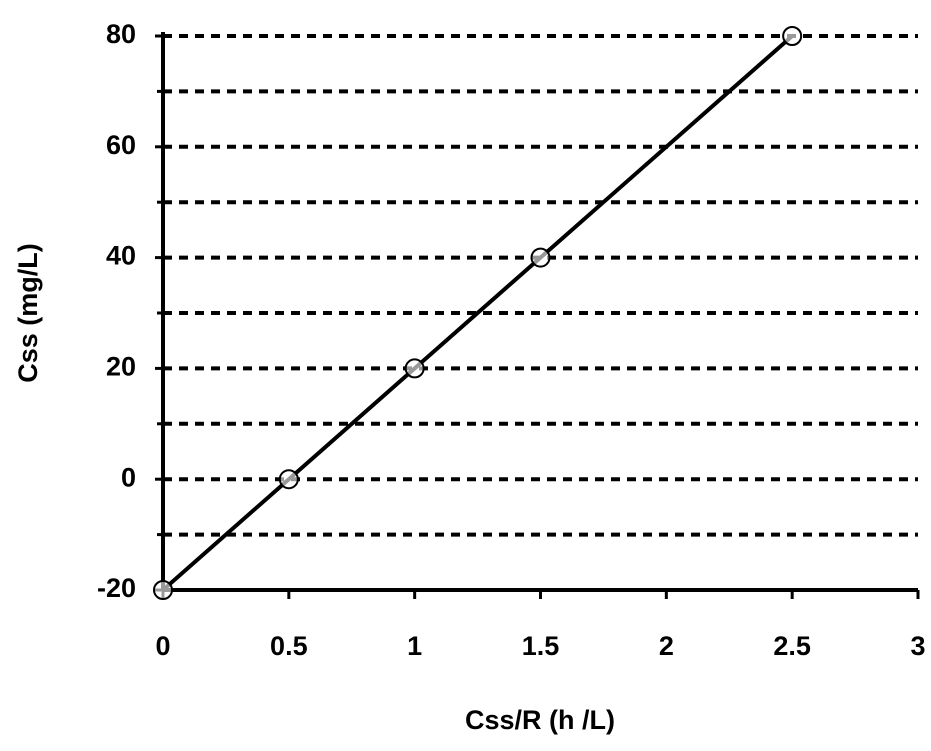 The image size is (931, 751). Describe the element at coordinates (121, 367) in the screenshot. I see `y-tick-label: 20` at that location.